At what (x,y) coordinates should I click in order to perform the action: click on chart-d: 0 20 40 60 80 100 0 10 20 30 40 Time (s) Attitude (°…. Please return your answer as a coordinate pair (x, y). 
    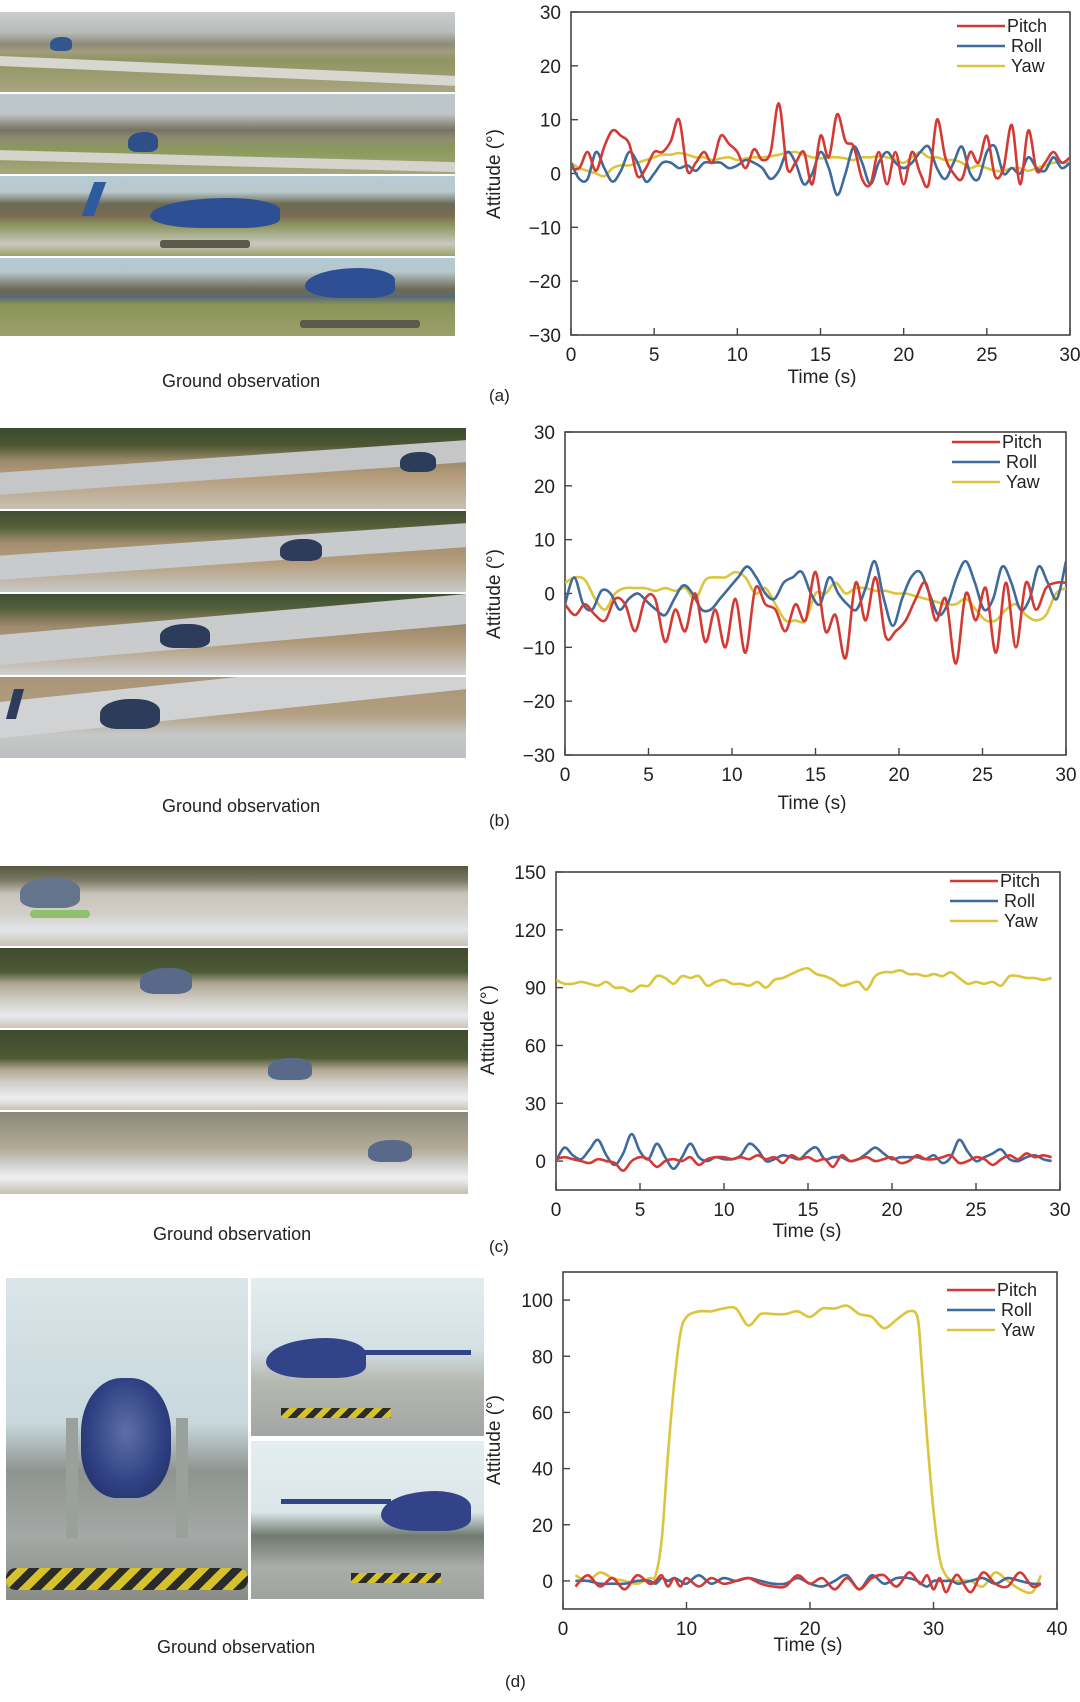
    Looking at the image, I should click on (776, 1463).